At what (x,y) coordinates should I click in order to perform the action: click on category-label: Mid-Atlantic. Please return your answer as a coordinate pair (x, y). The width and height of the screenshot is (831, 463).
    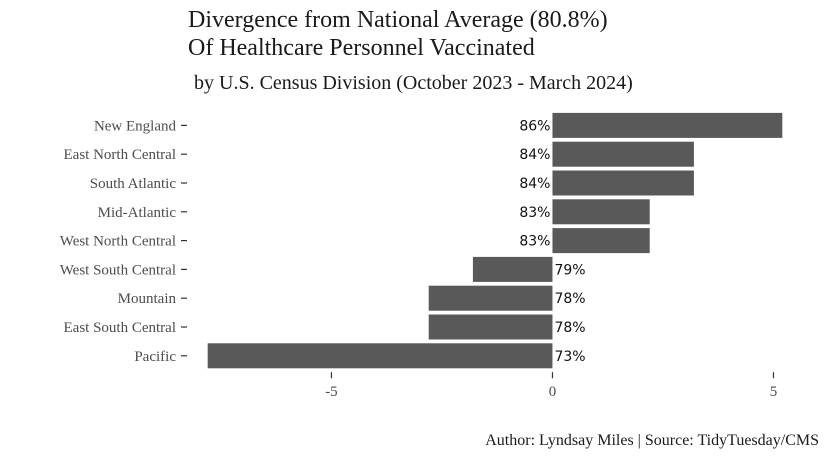
    Looking at the image, I should click on (137, 213).